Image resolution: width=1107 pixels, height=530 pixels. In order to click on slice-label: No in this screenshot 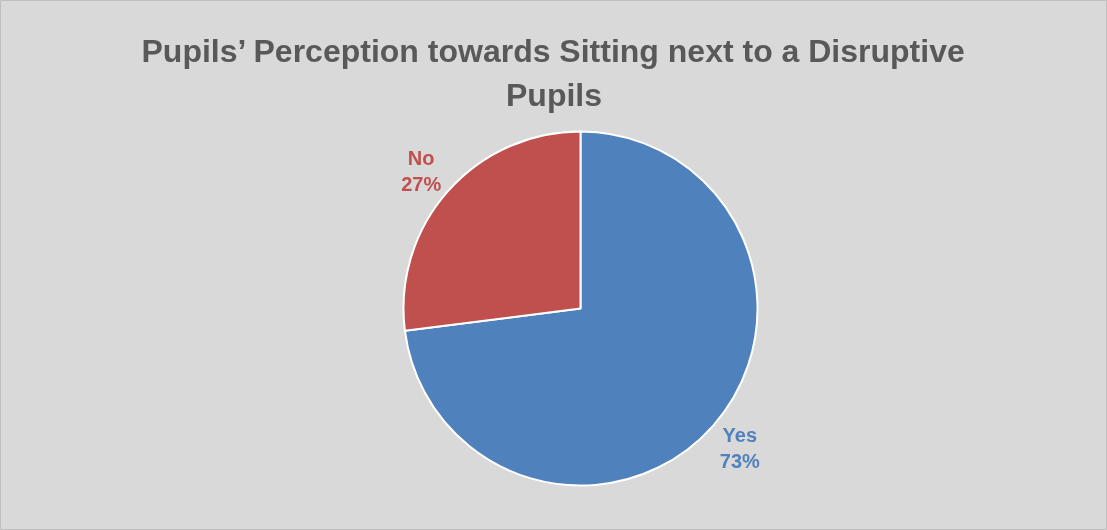, I will do `click(421, 158)`.